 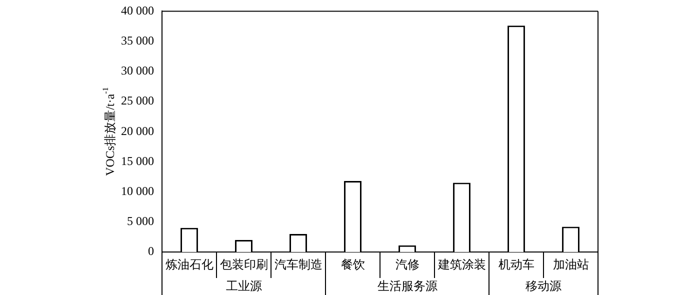 What do you see at coordinates (516, 264) in the screenshot?
I see `x-tick-label: 机动车` at bounding box center [516, 264].